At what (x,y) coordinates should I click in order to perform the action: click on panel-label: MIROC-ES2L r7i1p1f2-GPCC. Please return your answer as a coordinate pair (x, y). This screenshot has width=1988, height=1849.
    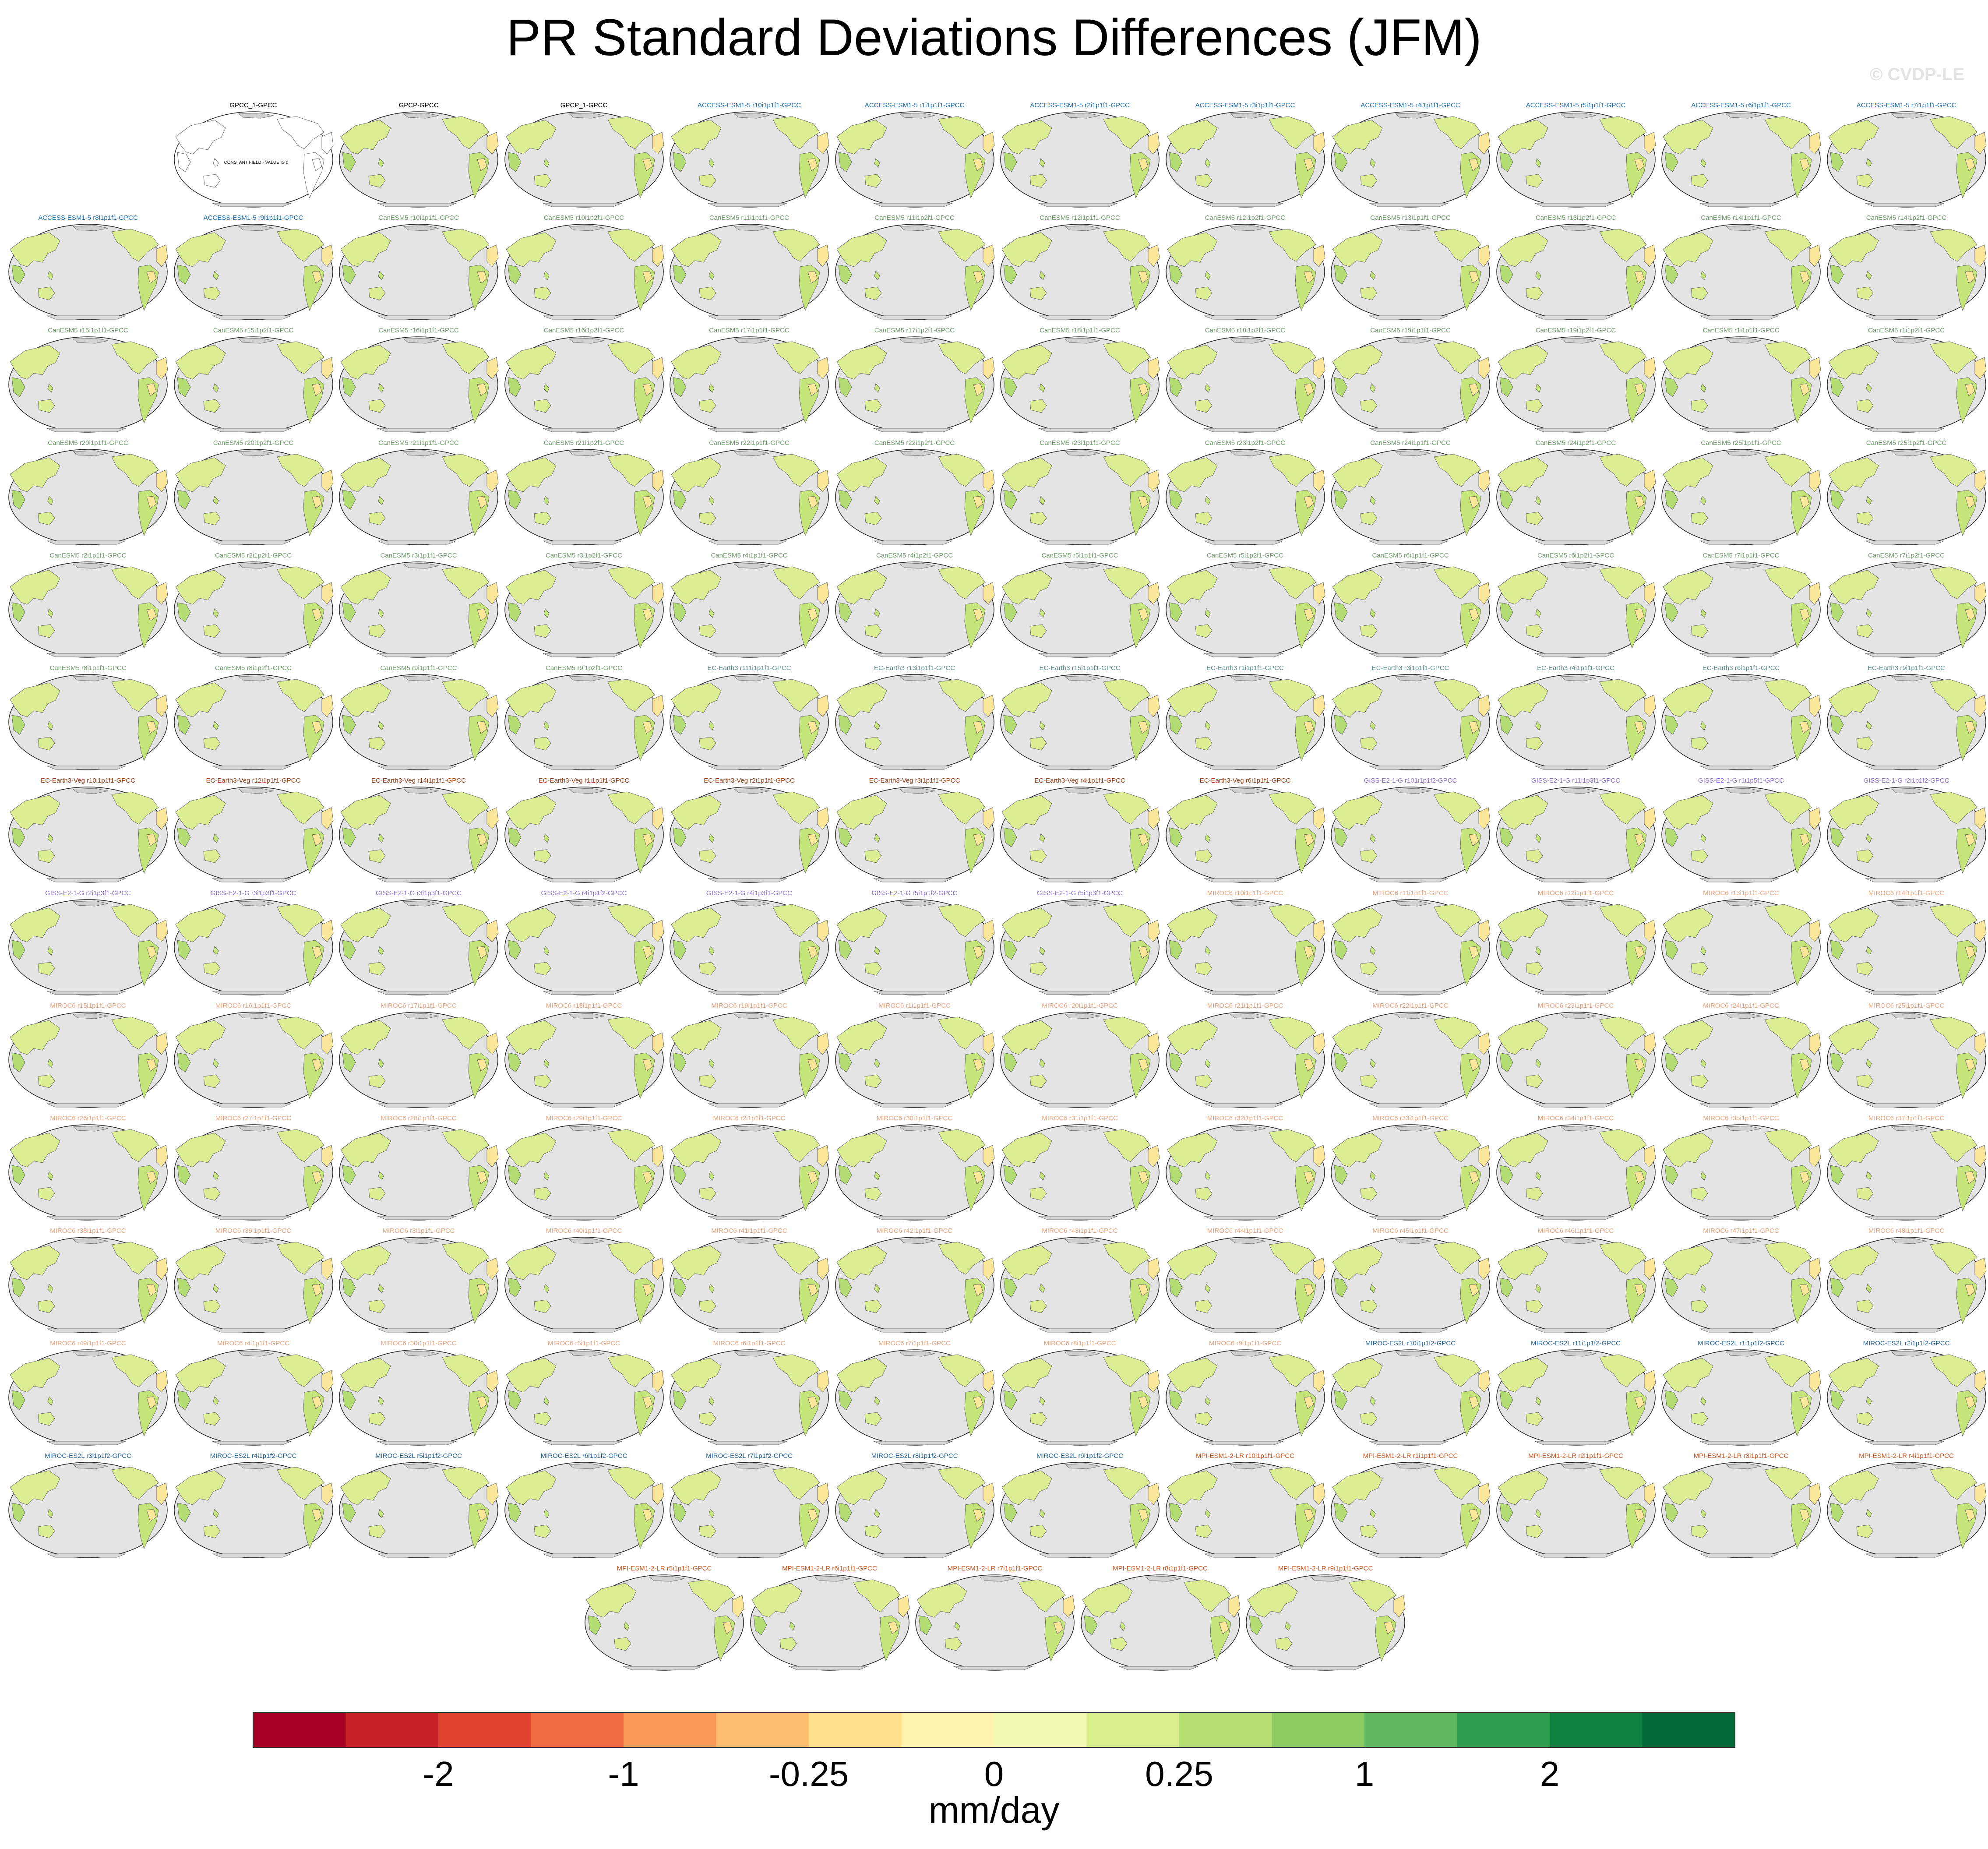
    Looking at the image, I should click on (749, 1456).